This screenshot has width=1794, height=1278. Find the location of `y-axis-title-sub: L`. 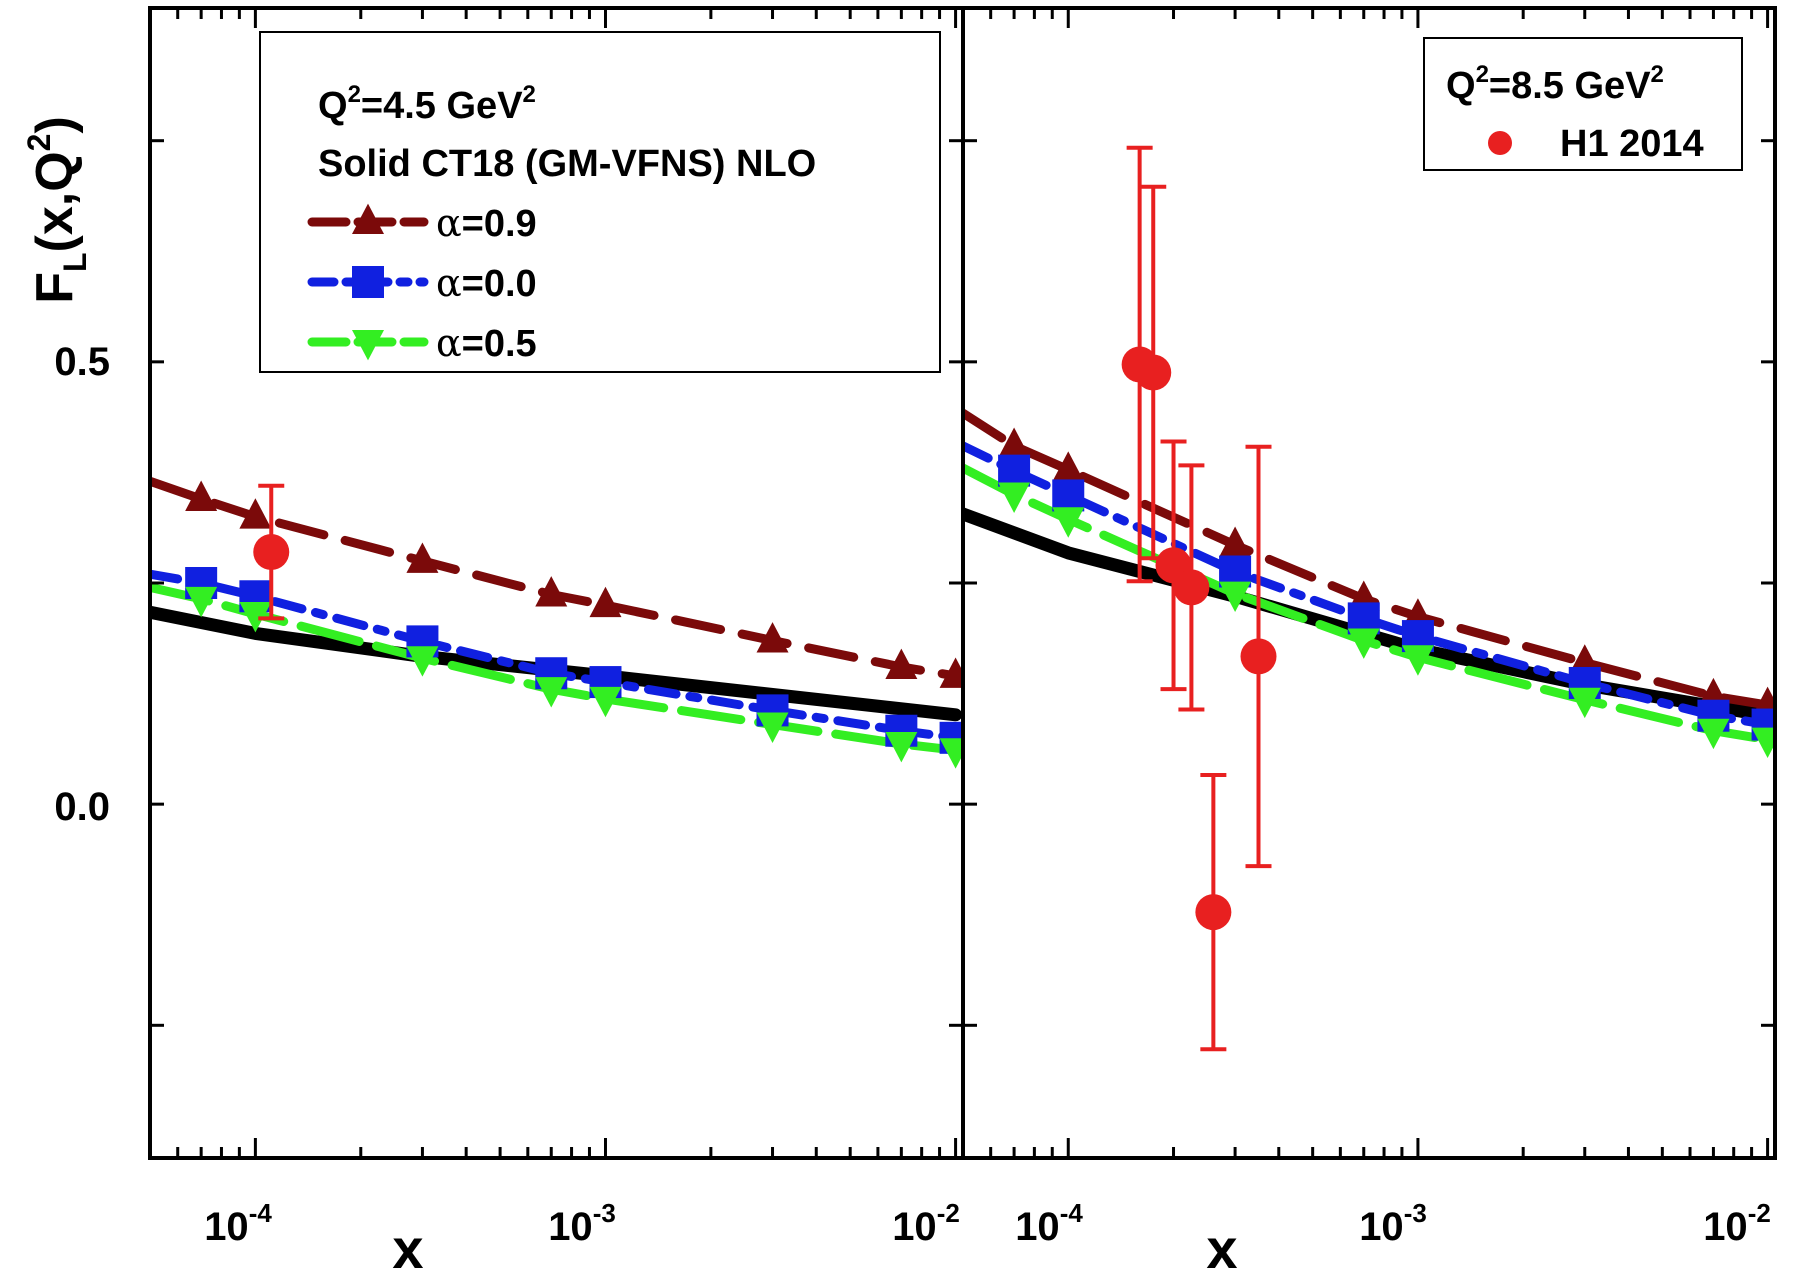

y-axis-title-sub: L is located at coordinates (75, 262).